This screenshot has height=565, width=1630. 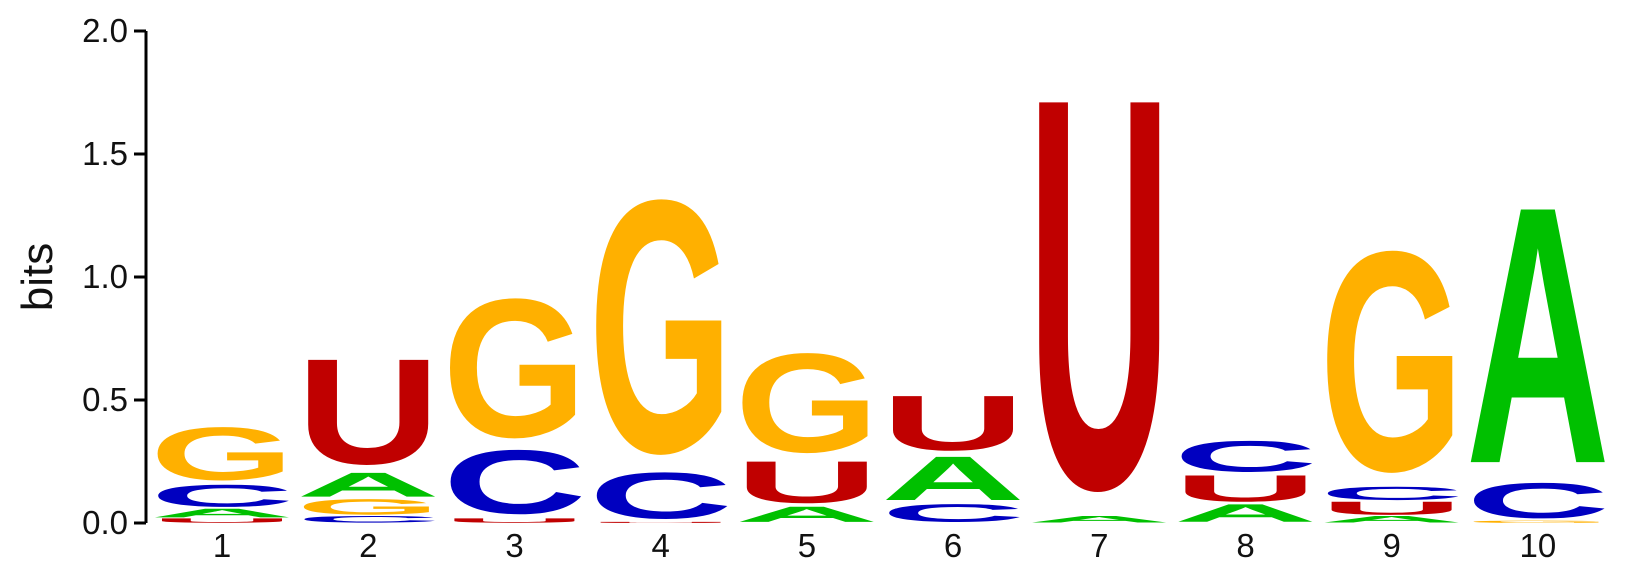 I want to click on stack-position-7: AU, so click(x=1099, y=282).